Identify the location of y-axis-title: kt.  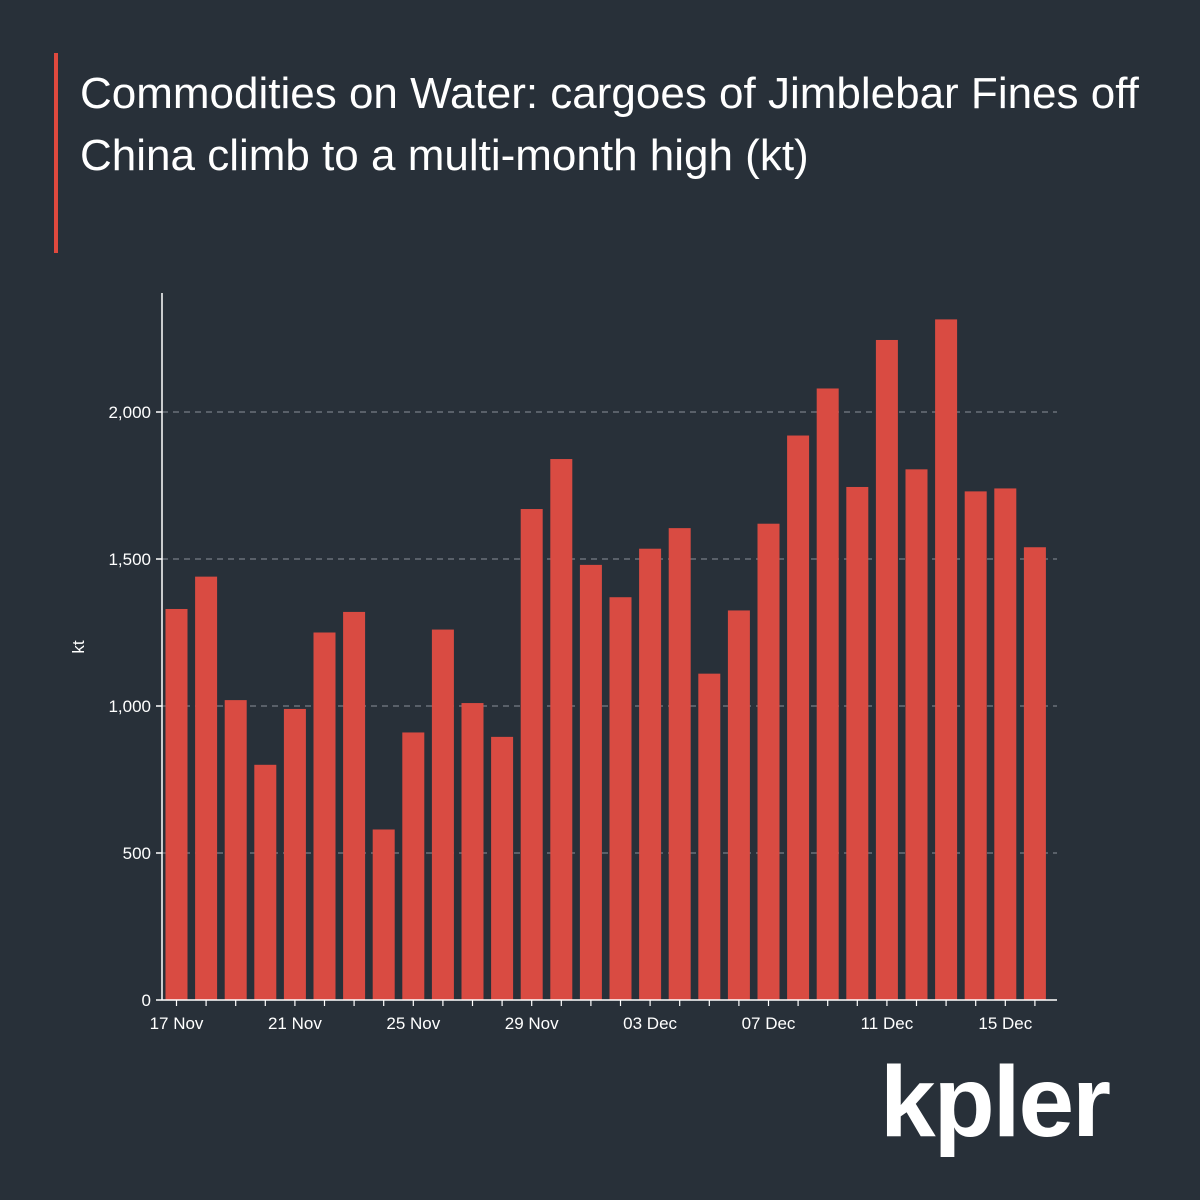
(78, 647).